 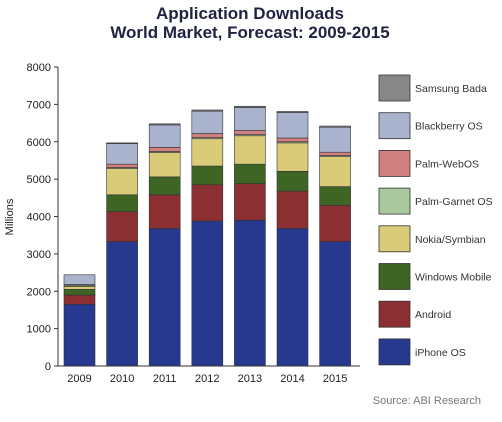 I want to click on y-tick-label: 4000, so click(x=39, y=218).